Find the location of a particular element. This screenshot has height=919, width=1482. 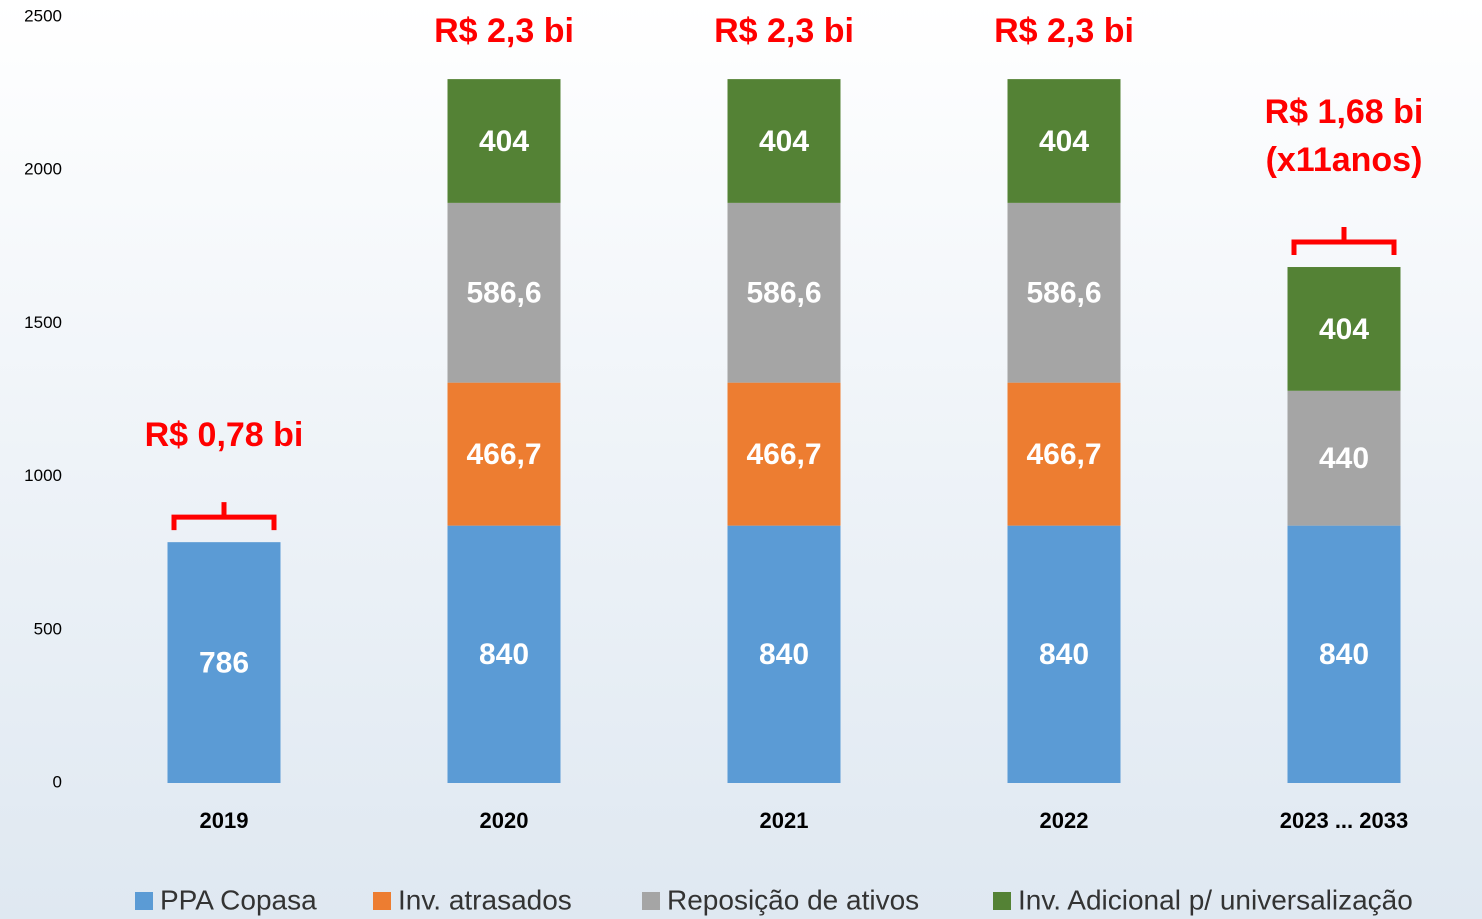

y-tick-label: 500 is located at coordinates (48, 628).